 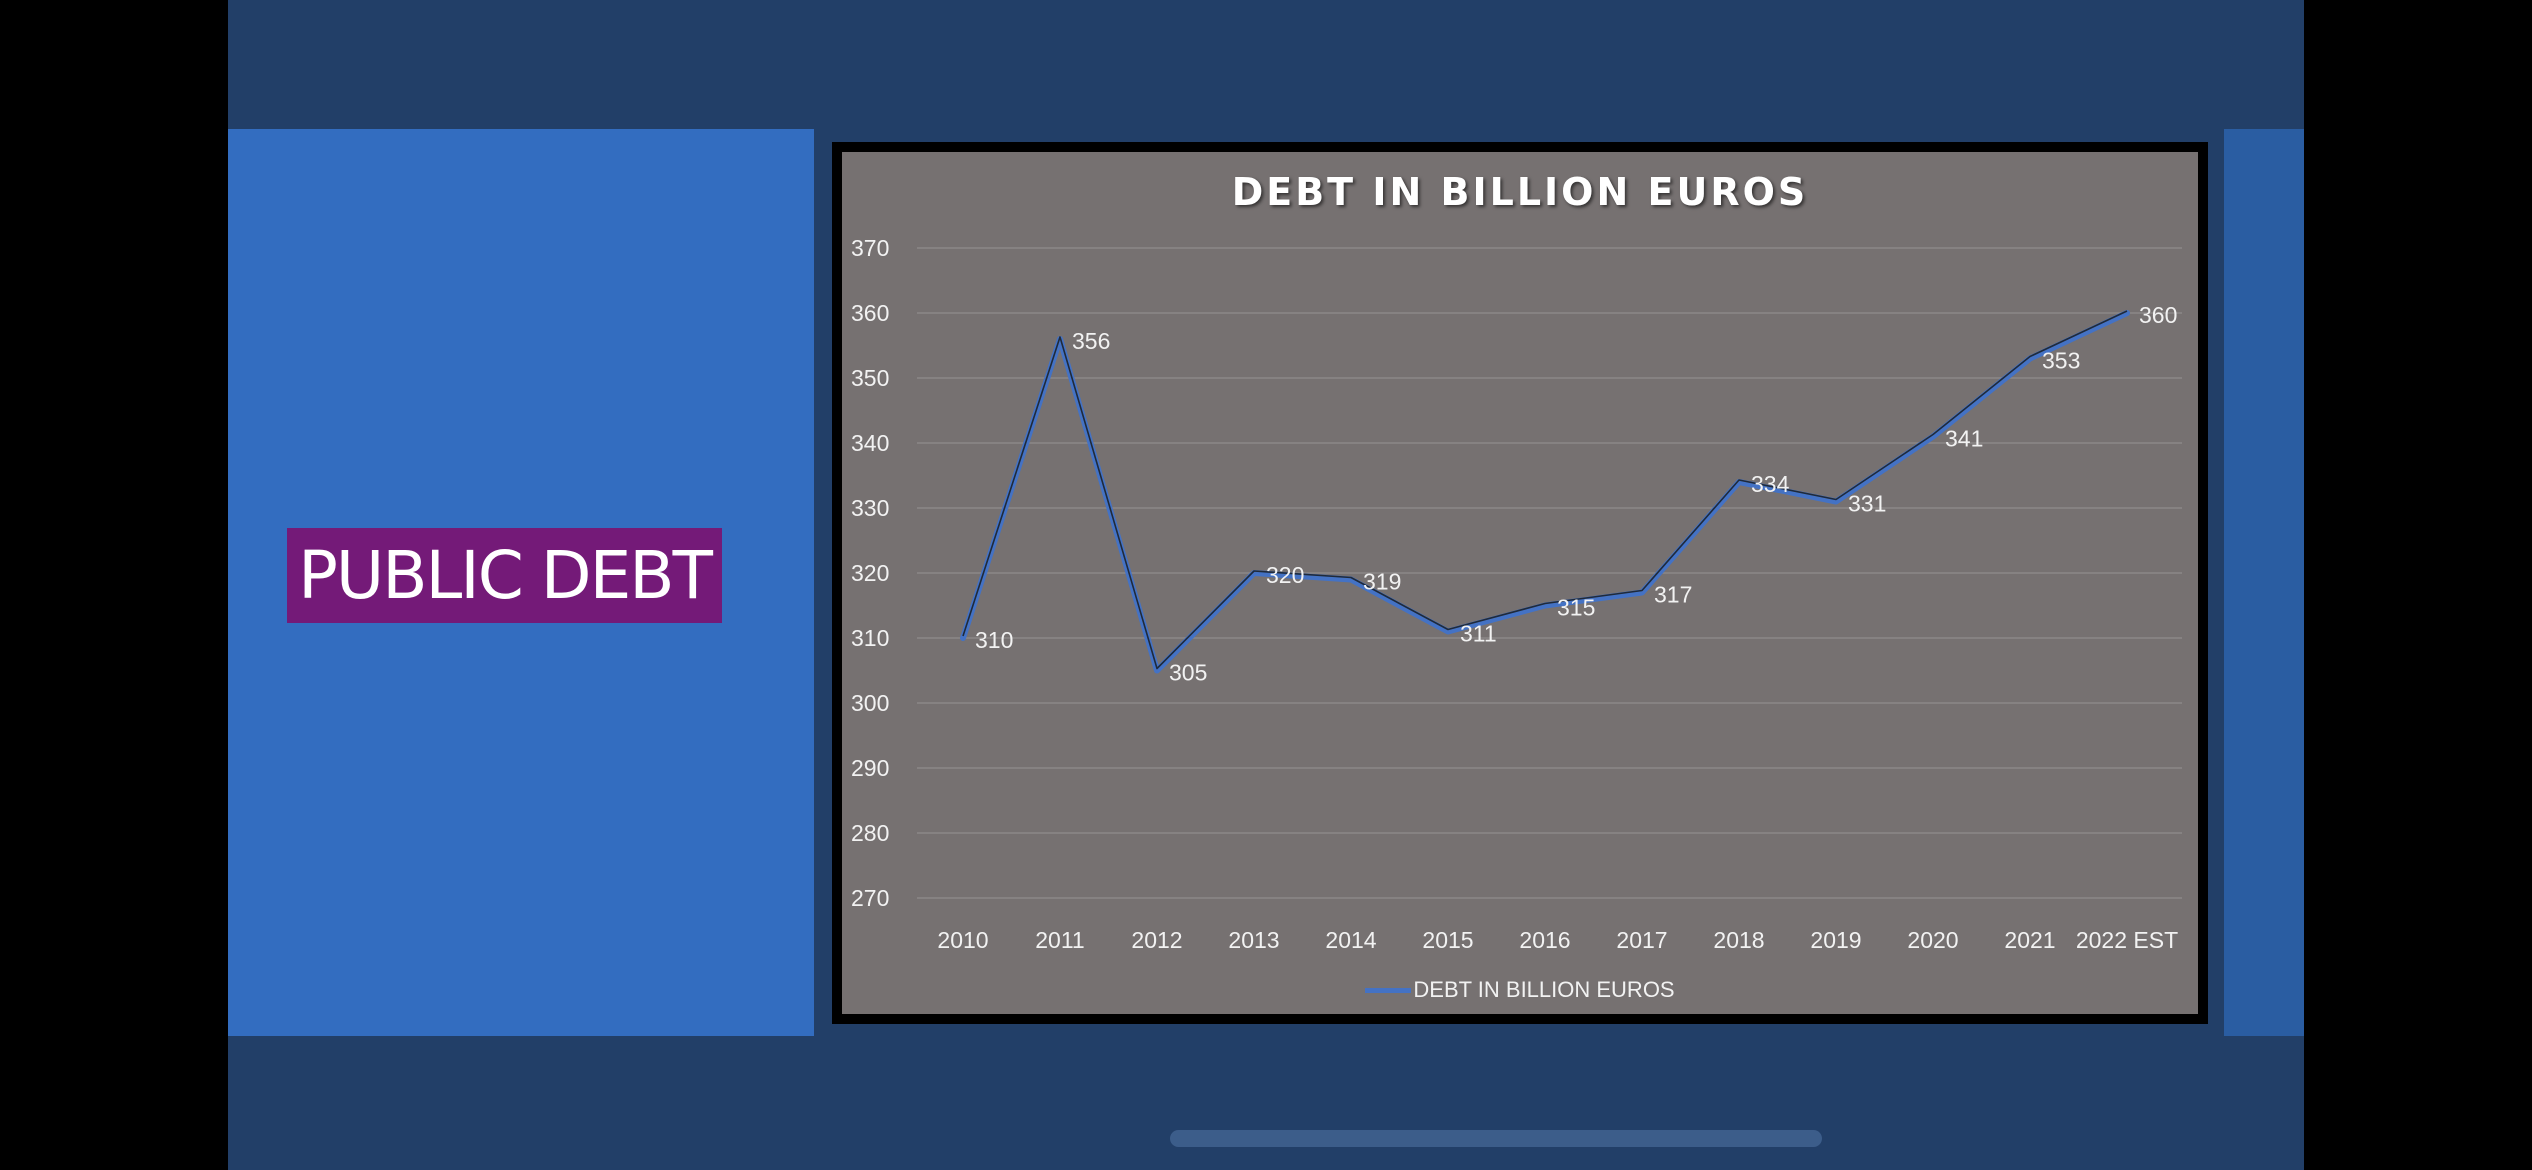 What do you see at coordinates (1388, 990) in the screenshot?
I see `legend-swatch` at bounding box center [1388, 990].